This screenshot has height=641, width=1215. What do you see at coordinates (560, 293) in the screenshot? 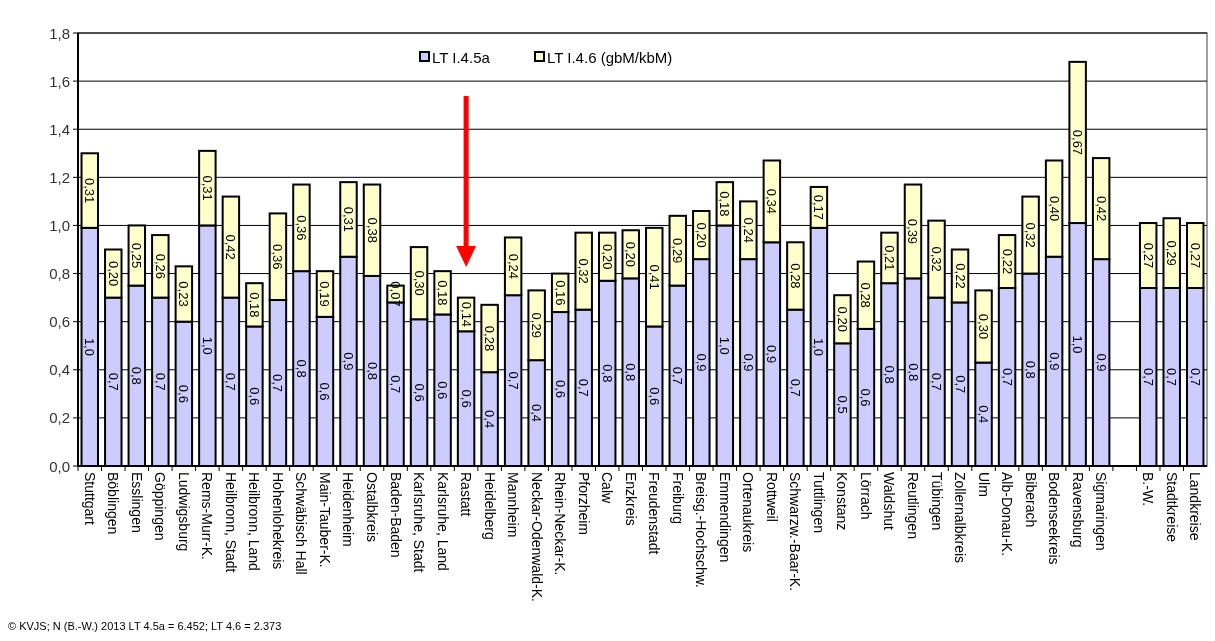
I see `data-label: 0,16` at bounding box center [560, 293].